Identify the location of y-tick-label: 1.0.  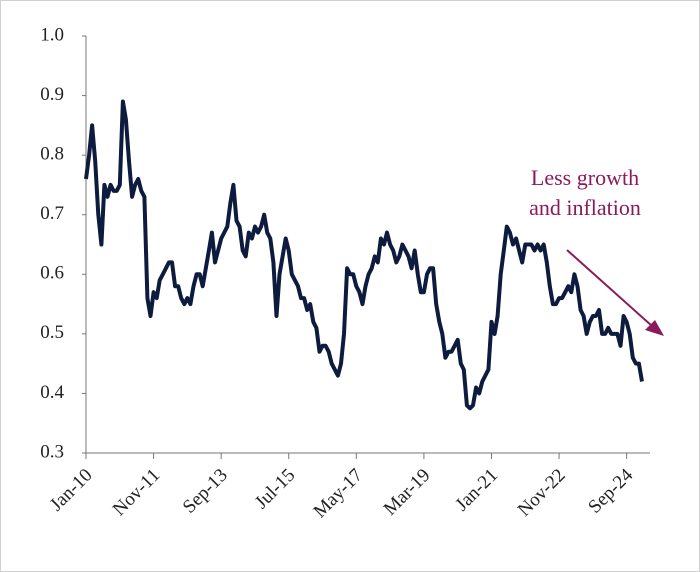
(52, 34).